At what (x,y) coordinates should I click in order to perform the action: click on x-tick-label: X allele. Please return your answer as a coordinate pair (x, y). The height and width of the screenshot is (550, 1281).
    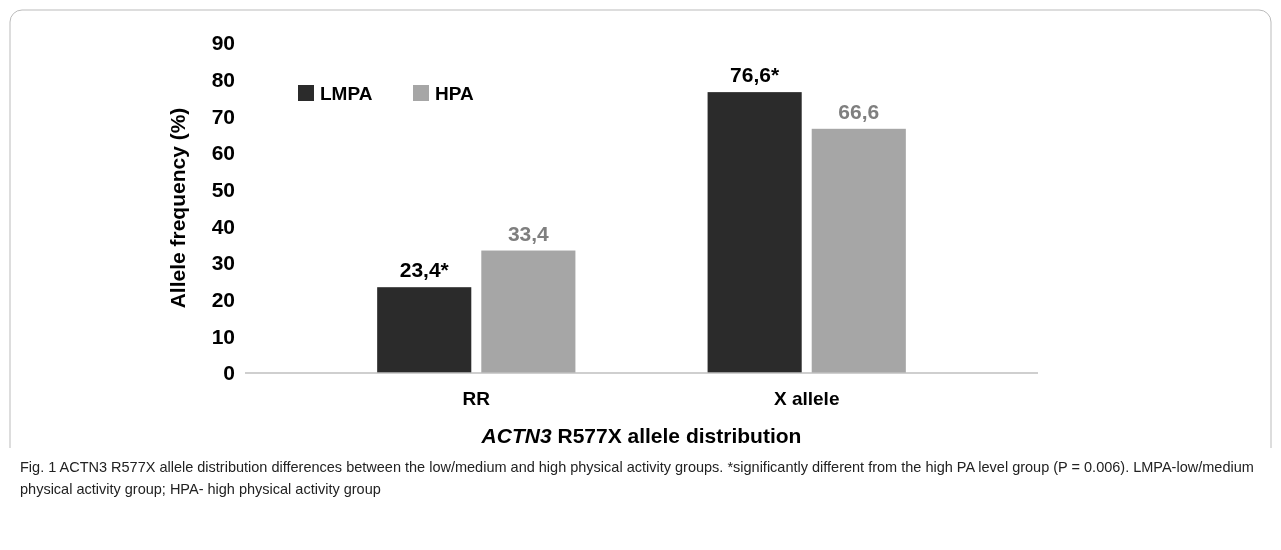
    Looking at the image, I should click on (806, 398).